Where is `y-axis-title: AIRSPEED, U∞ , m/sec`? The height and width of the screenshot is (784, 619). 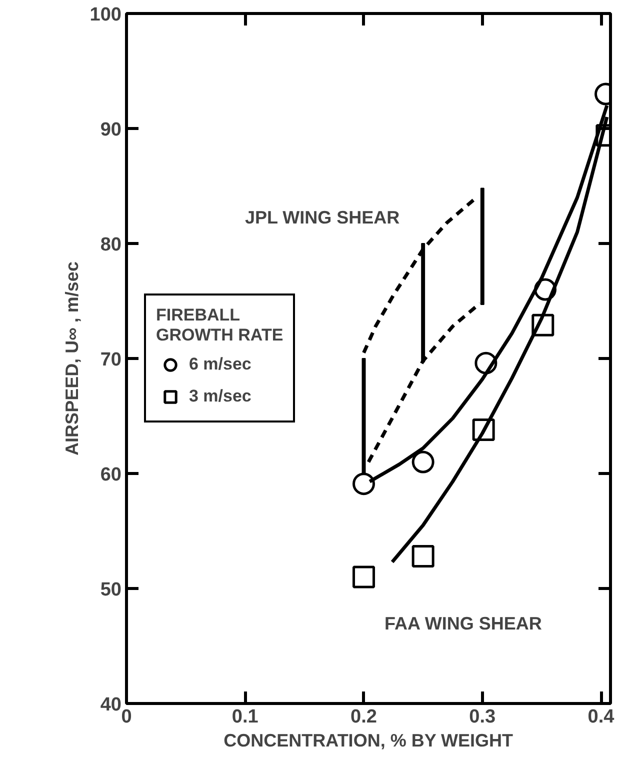 y-axis-title: AIRSPEED, U∞ , m/sec is located at coordinates (72, 359).